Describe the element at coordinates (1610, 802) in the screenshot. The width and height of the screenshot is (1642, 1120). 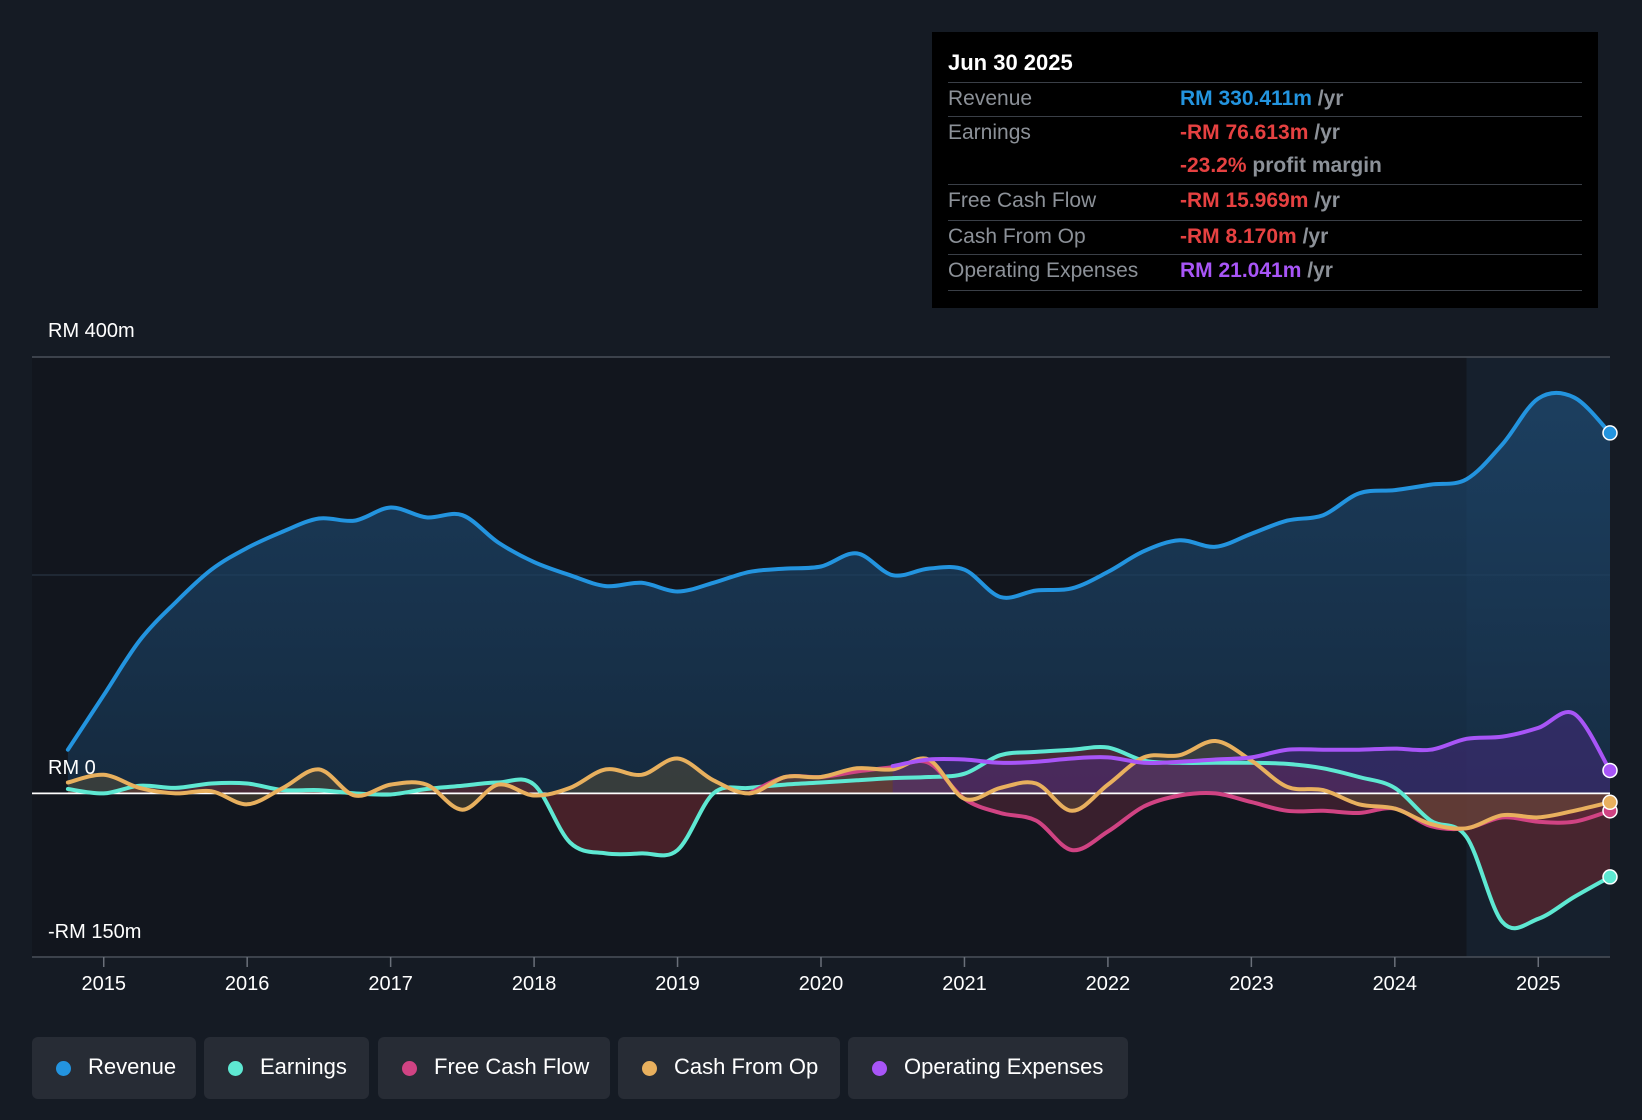
I see `cash-from-op-endpoint` at that location.